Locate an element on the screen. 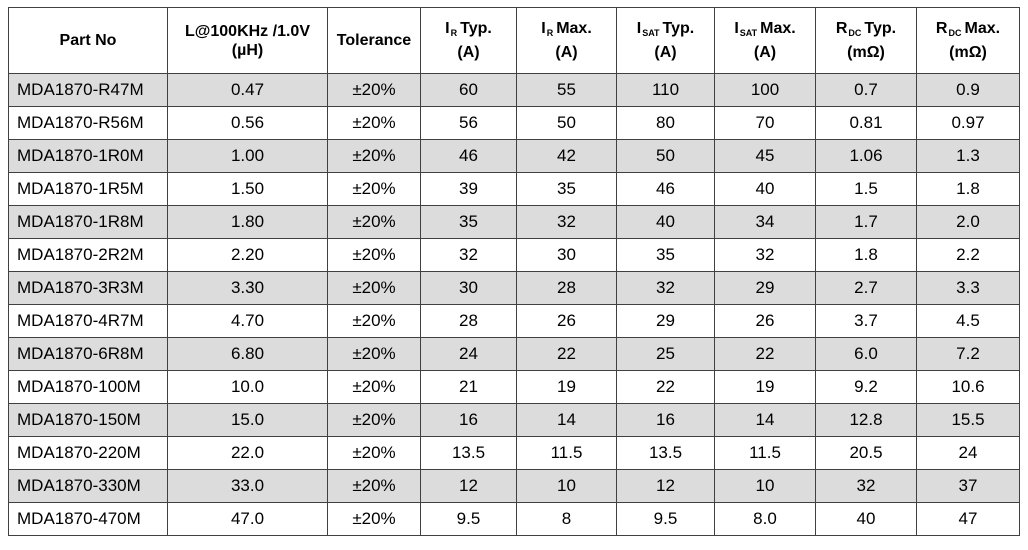 Image resolution: width=1028 pixels, height=550 pixels. cell-isat-max: 29 is located at coordinates (765, 288).